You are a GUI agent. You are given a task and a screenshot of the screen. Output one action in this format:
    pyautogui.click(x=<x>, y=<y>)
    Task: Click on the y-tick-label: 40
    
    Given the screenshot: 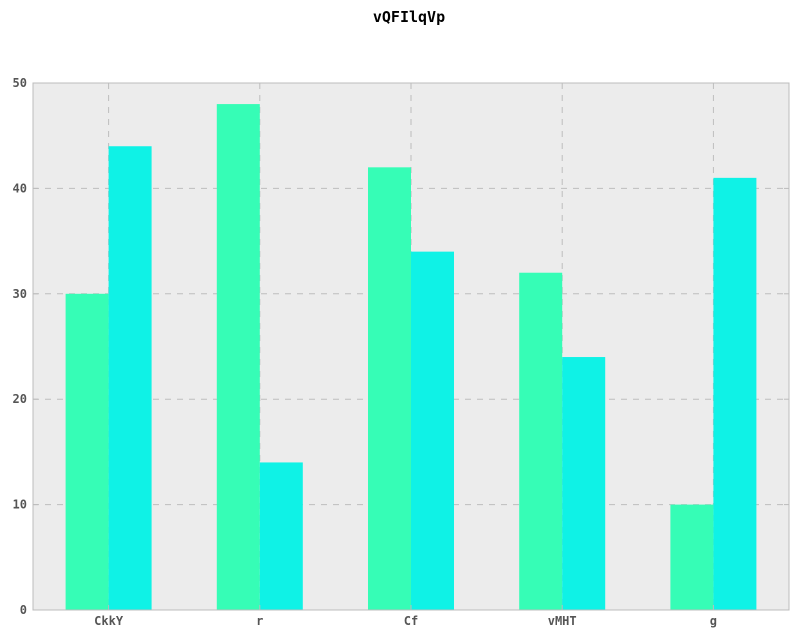 What is the action you would take?
    pyautogui.click(x=20, y=188)
    